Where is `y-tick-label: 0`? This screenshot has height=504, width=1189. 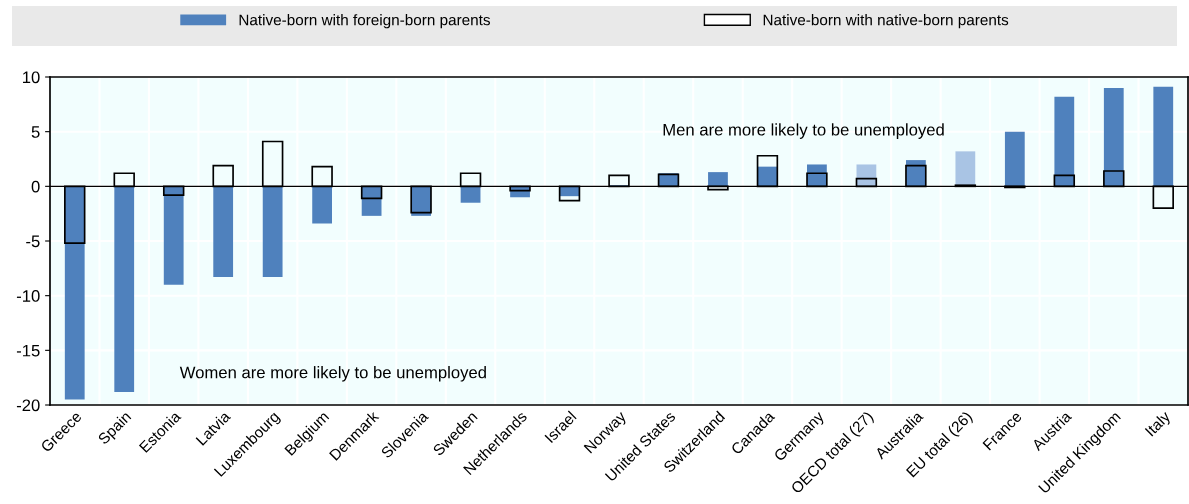
y-tick-label: 0 is located at coordinates (35, 186).